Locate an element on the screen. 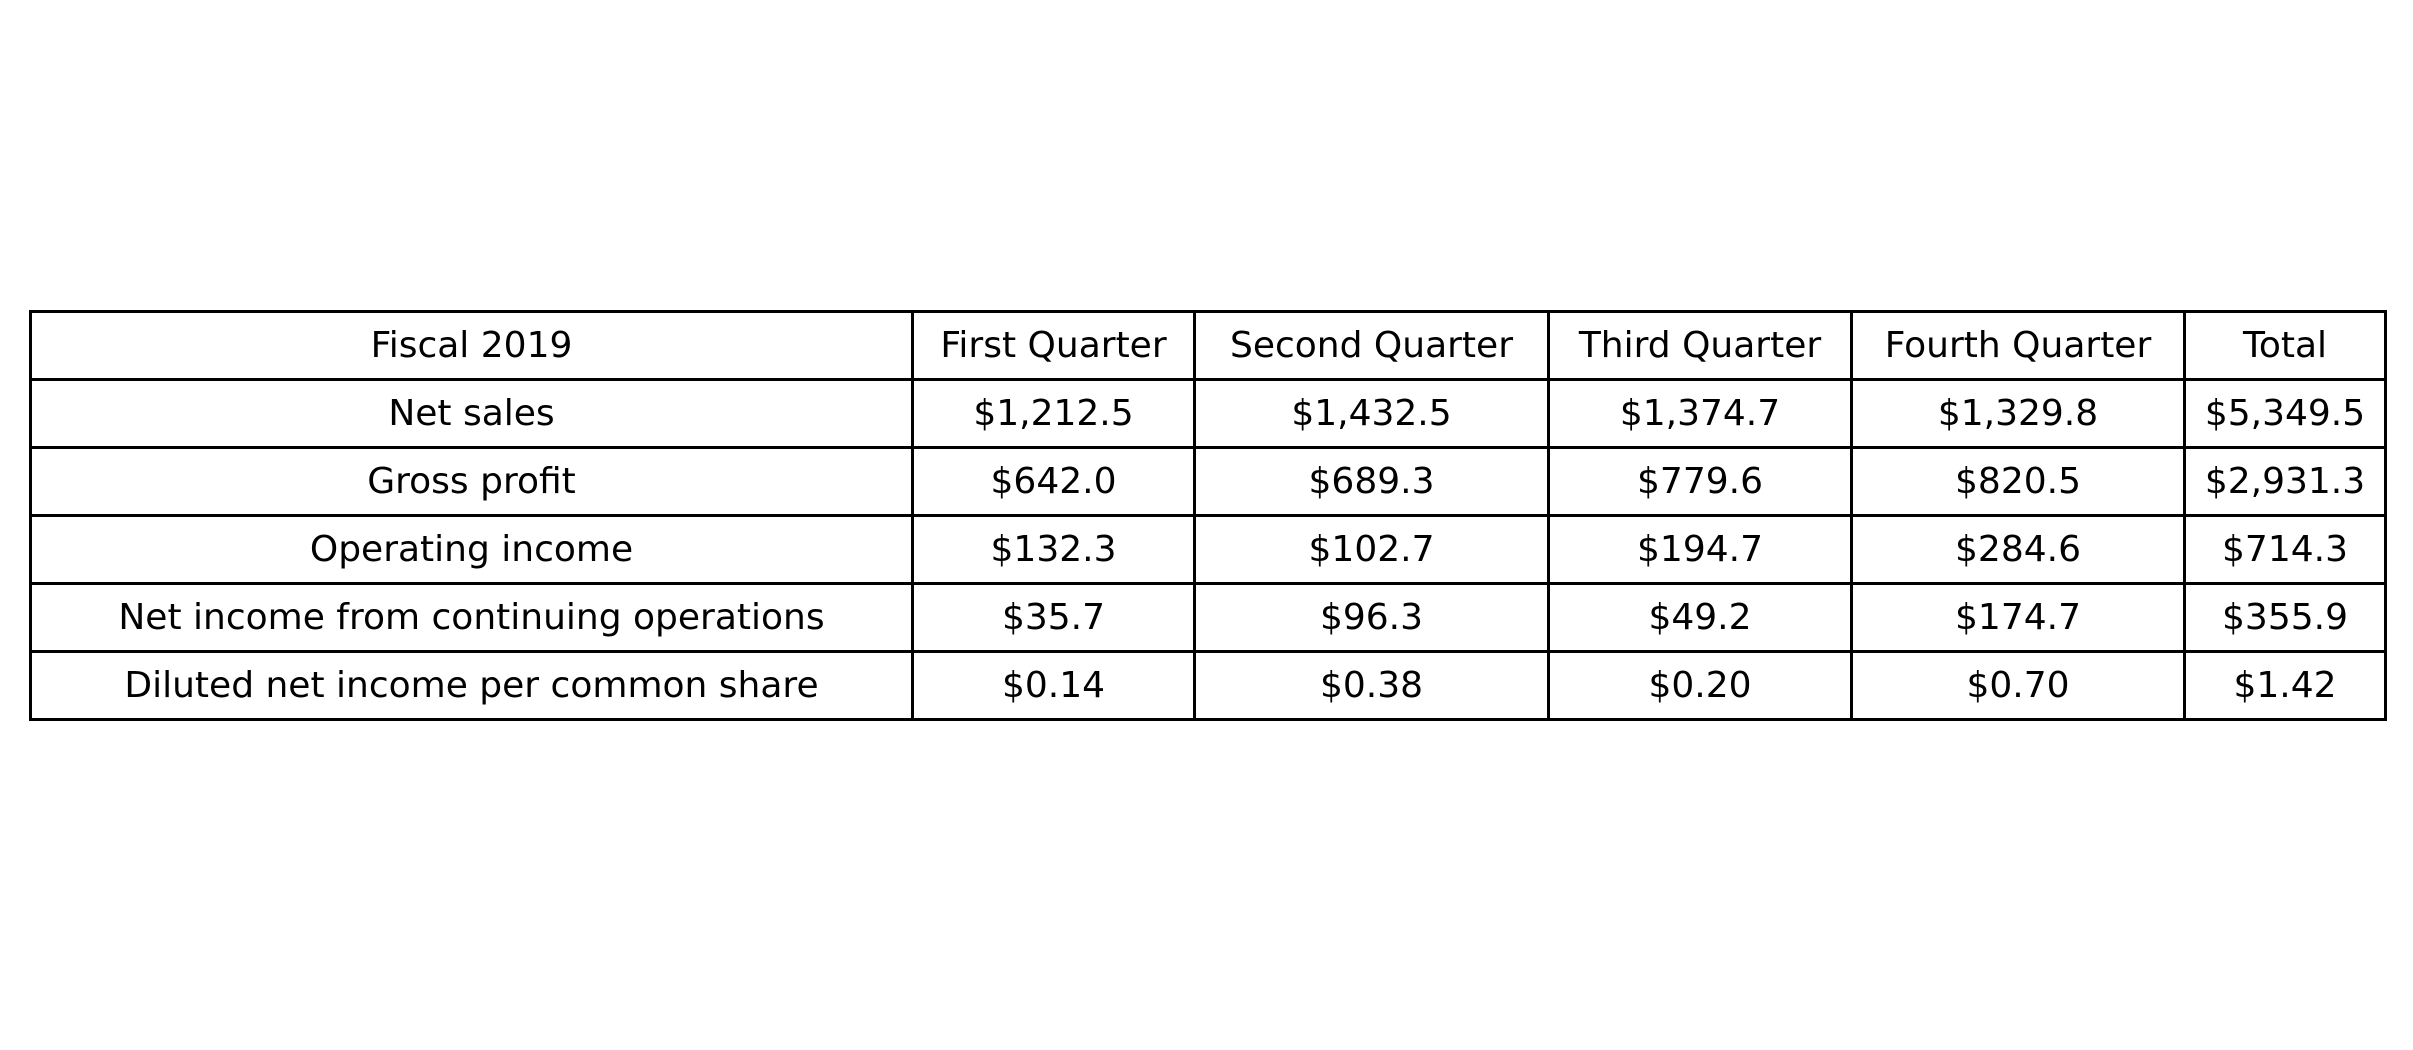  table-cell: $1,374.7 is located at coordinates (1700, 413).